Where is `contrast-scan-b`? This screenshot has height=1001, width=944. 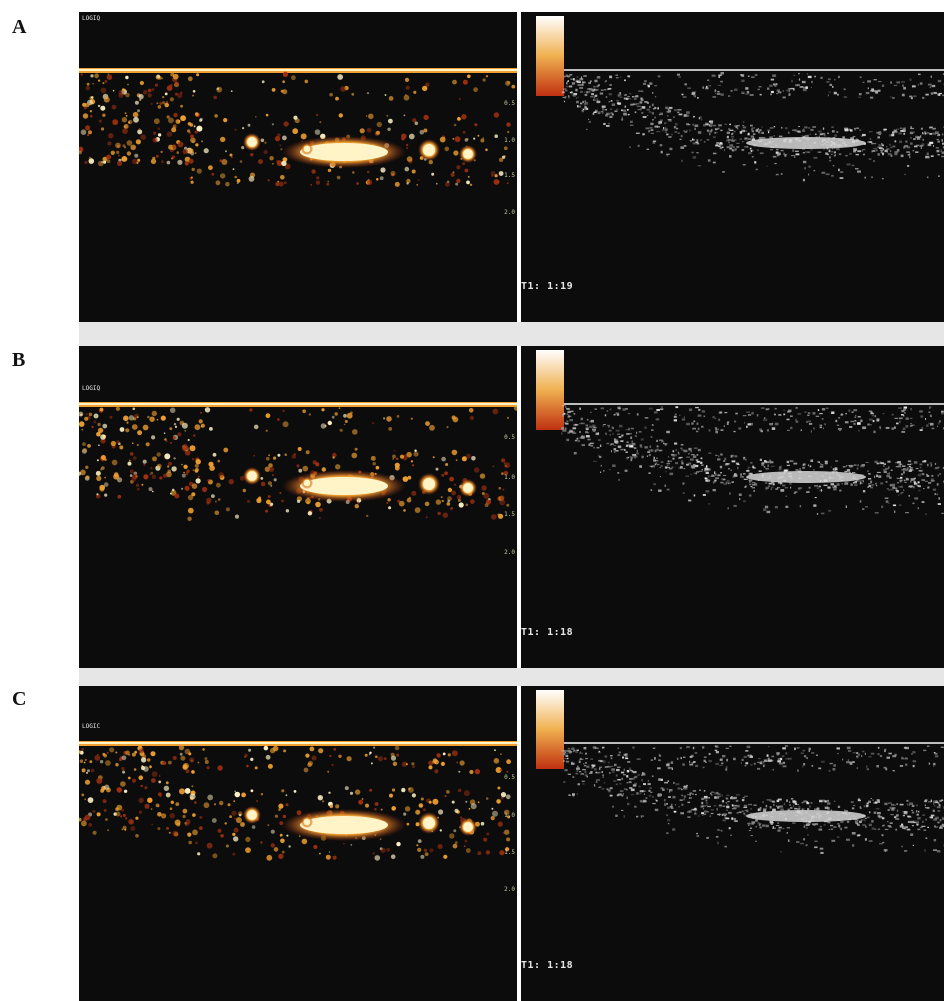
contrast-scan-b is located at coordinates (298, 461).